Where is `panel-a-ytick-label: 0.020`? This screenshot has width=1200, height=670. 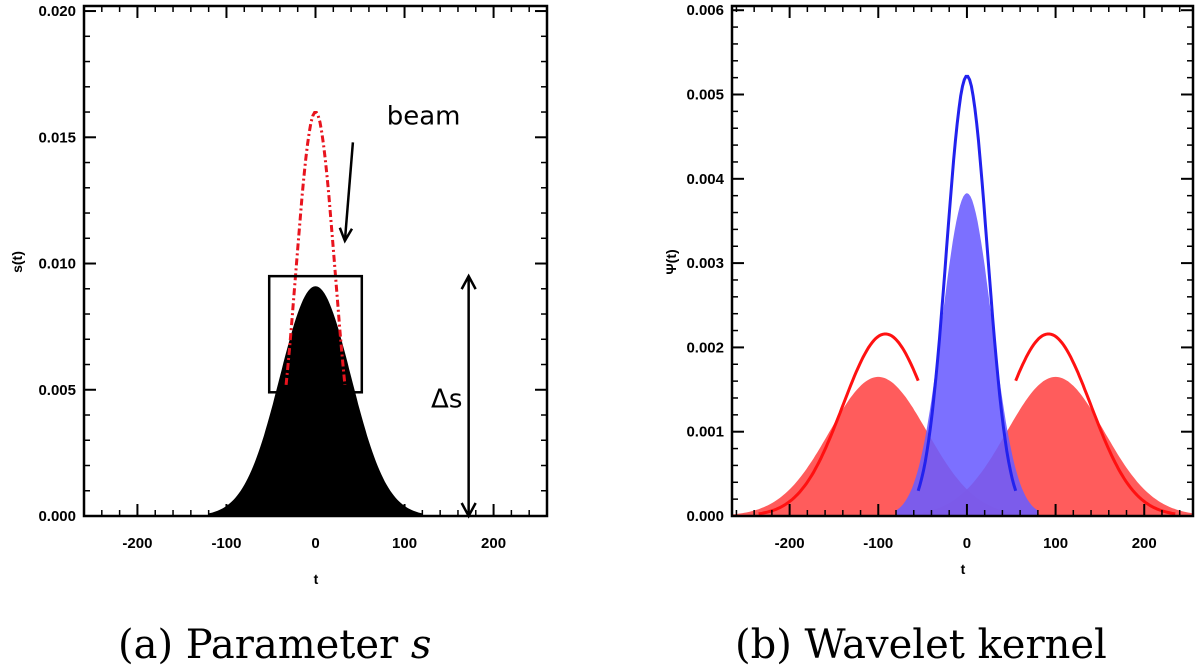
panel-a-ytick-label: 0.020 is located at coordinates (57, 11).